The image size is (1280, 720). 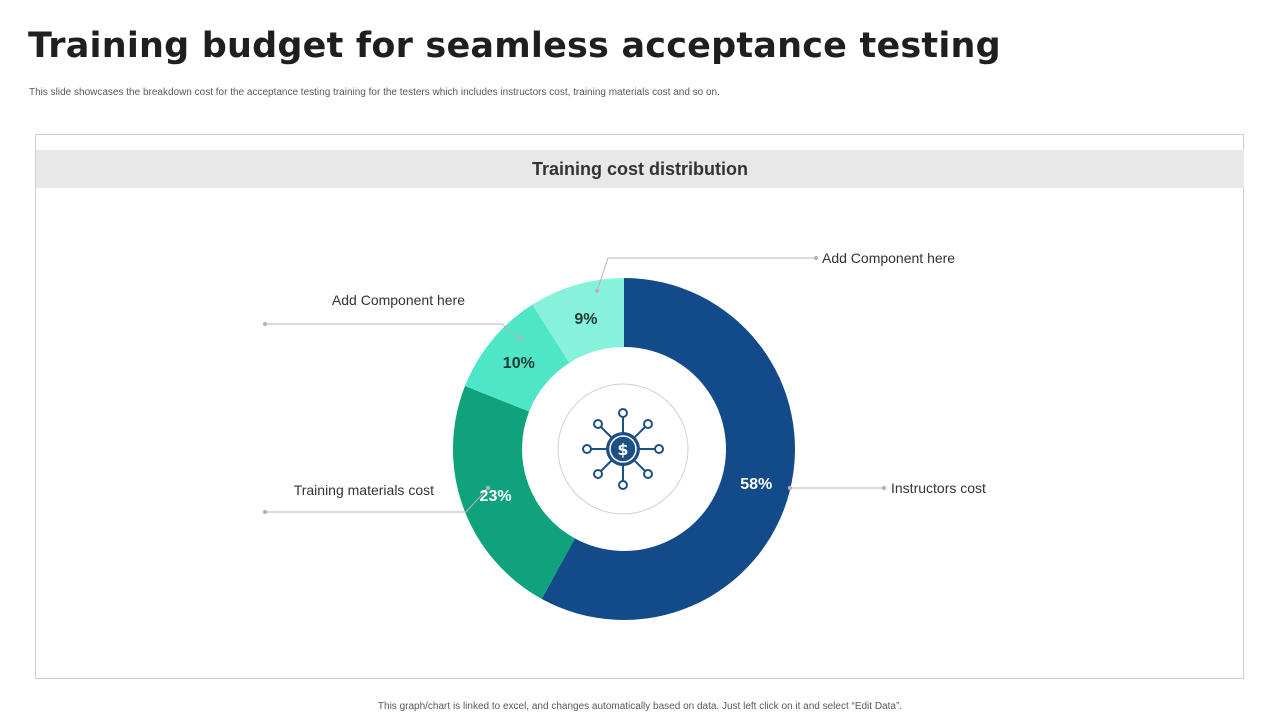 I want to click on slice-value-label: 58%, so click(x=756, y=484).